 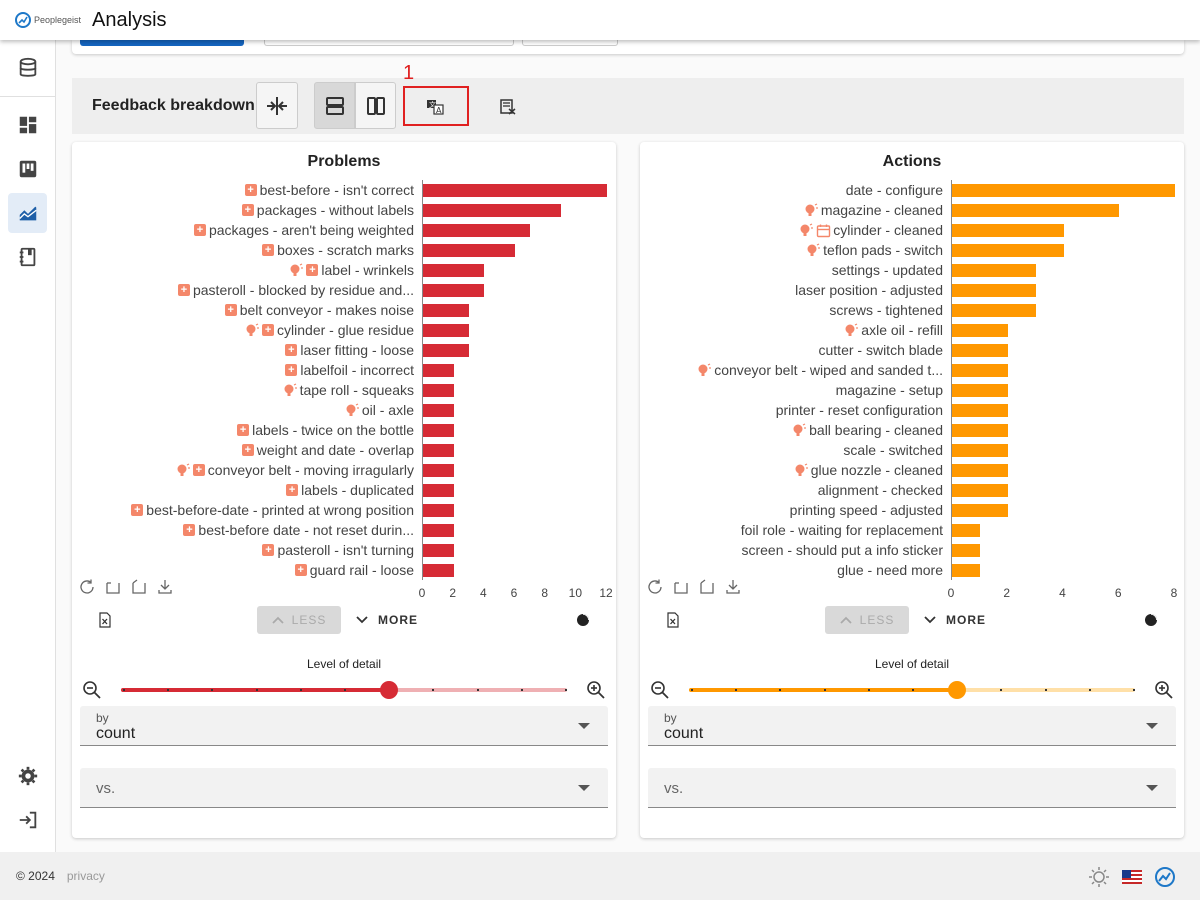 What do you see at coordinates (243, 330) in the screenshot?
I see `bar-label: + cylinder - glue residue` at bounding box center [243, 330].